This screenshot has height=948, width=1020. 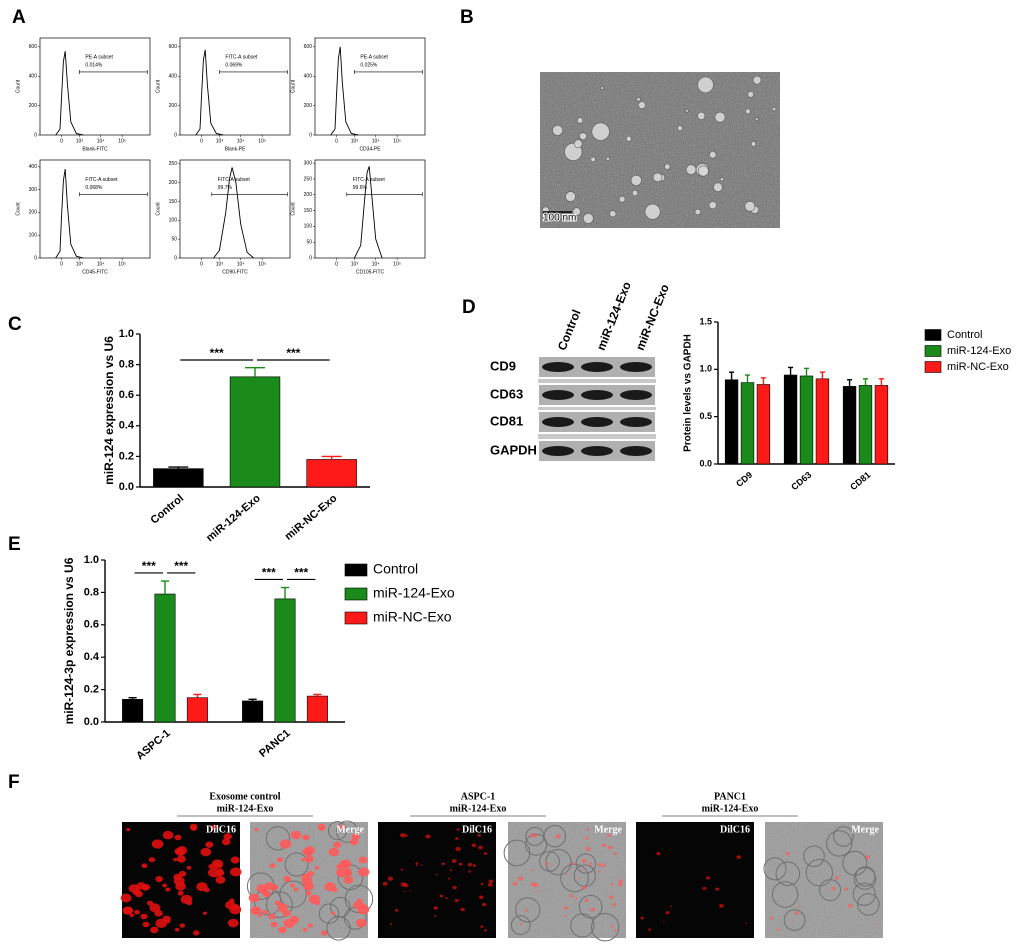 What do you see at coordinates (310, 135) in the screenshot?
I see `y-tick-label: 0` at bounding box center [310, 135].